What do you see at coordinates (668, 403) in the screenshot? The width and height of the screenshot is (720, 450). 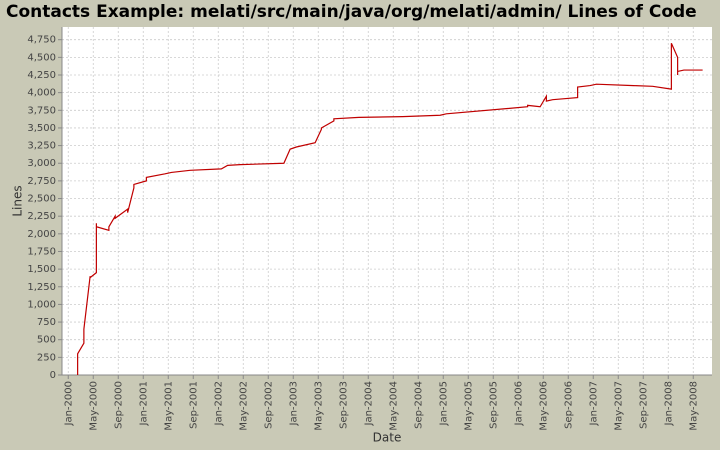 I see `x-tick-label: Jan-2008` at bounding box center [668, 403].